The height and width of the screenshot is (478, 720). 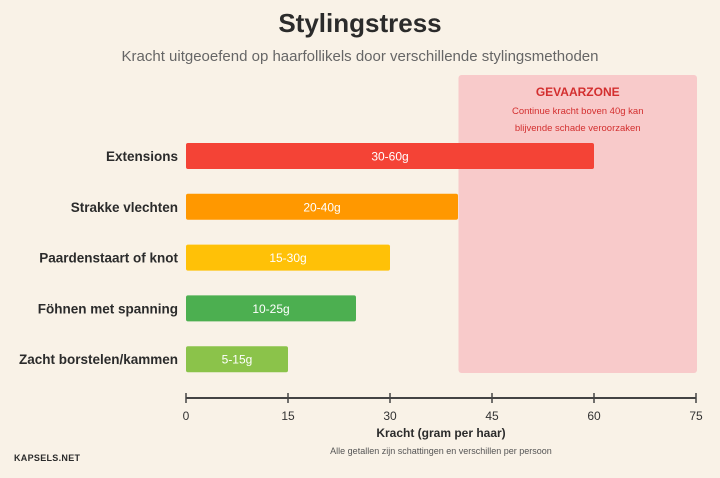 I want to click on category-label-4: Föhnen met spanning, so click(x=108, y=308).